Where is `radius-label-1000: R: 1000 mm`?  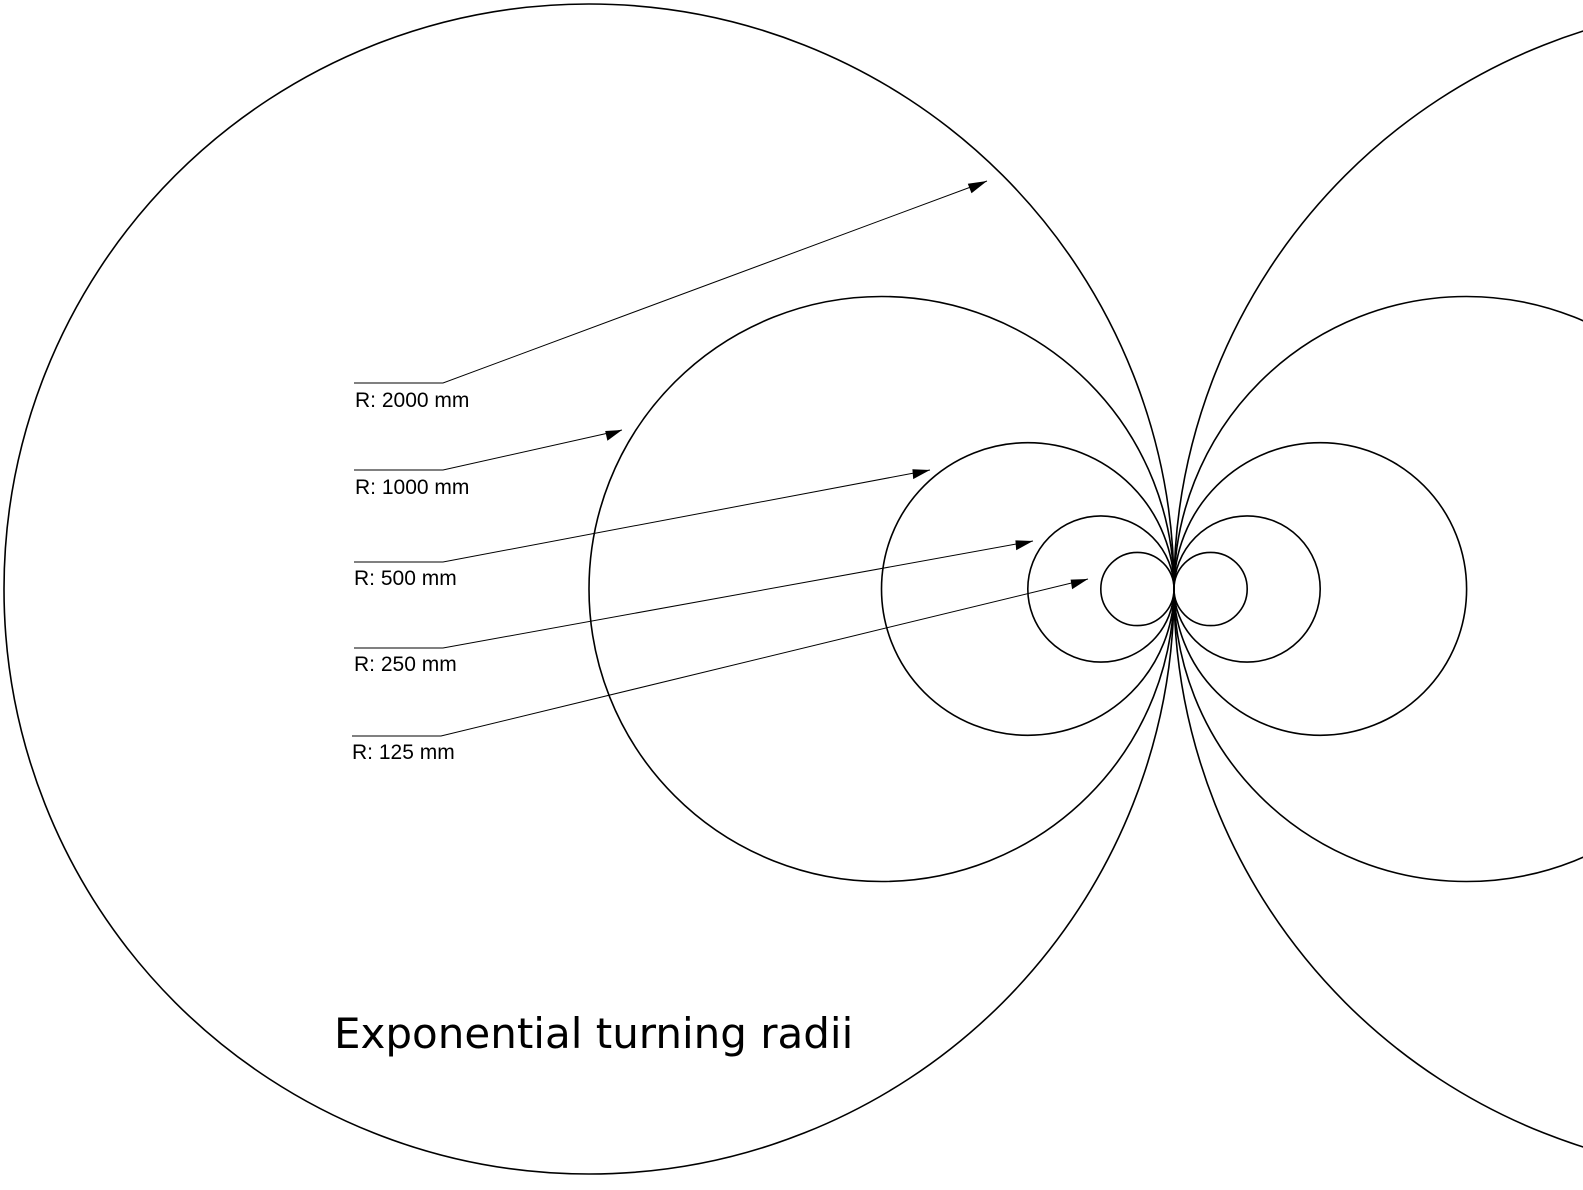
radius-label-1000: R: 1000 mm is located at coordinates (412, 487).